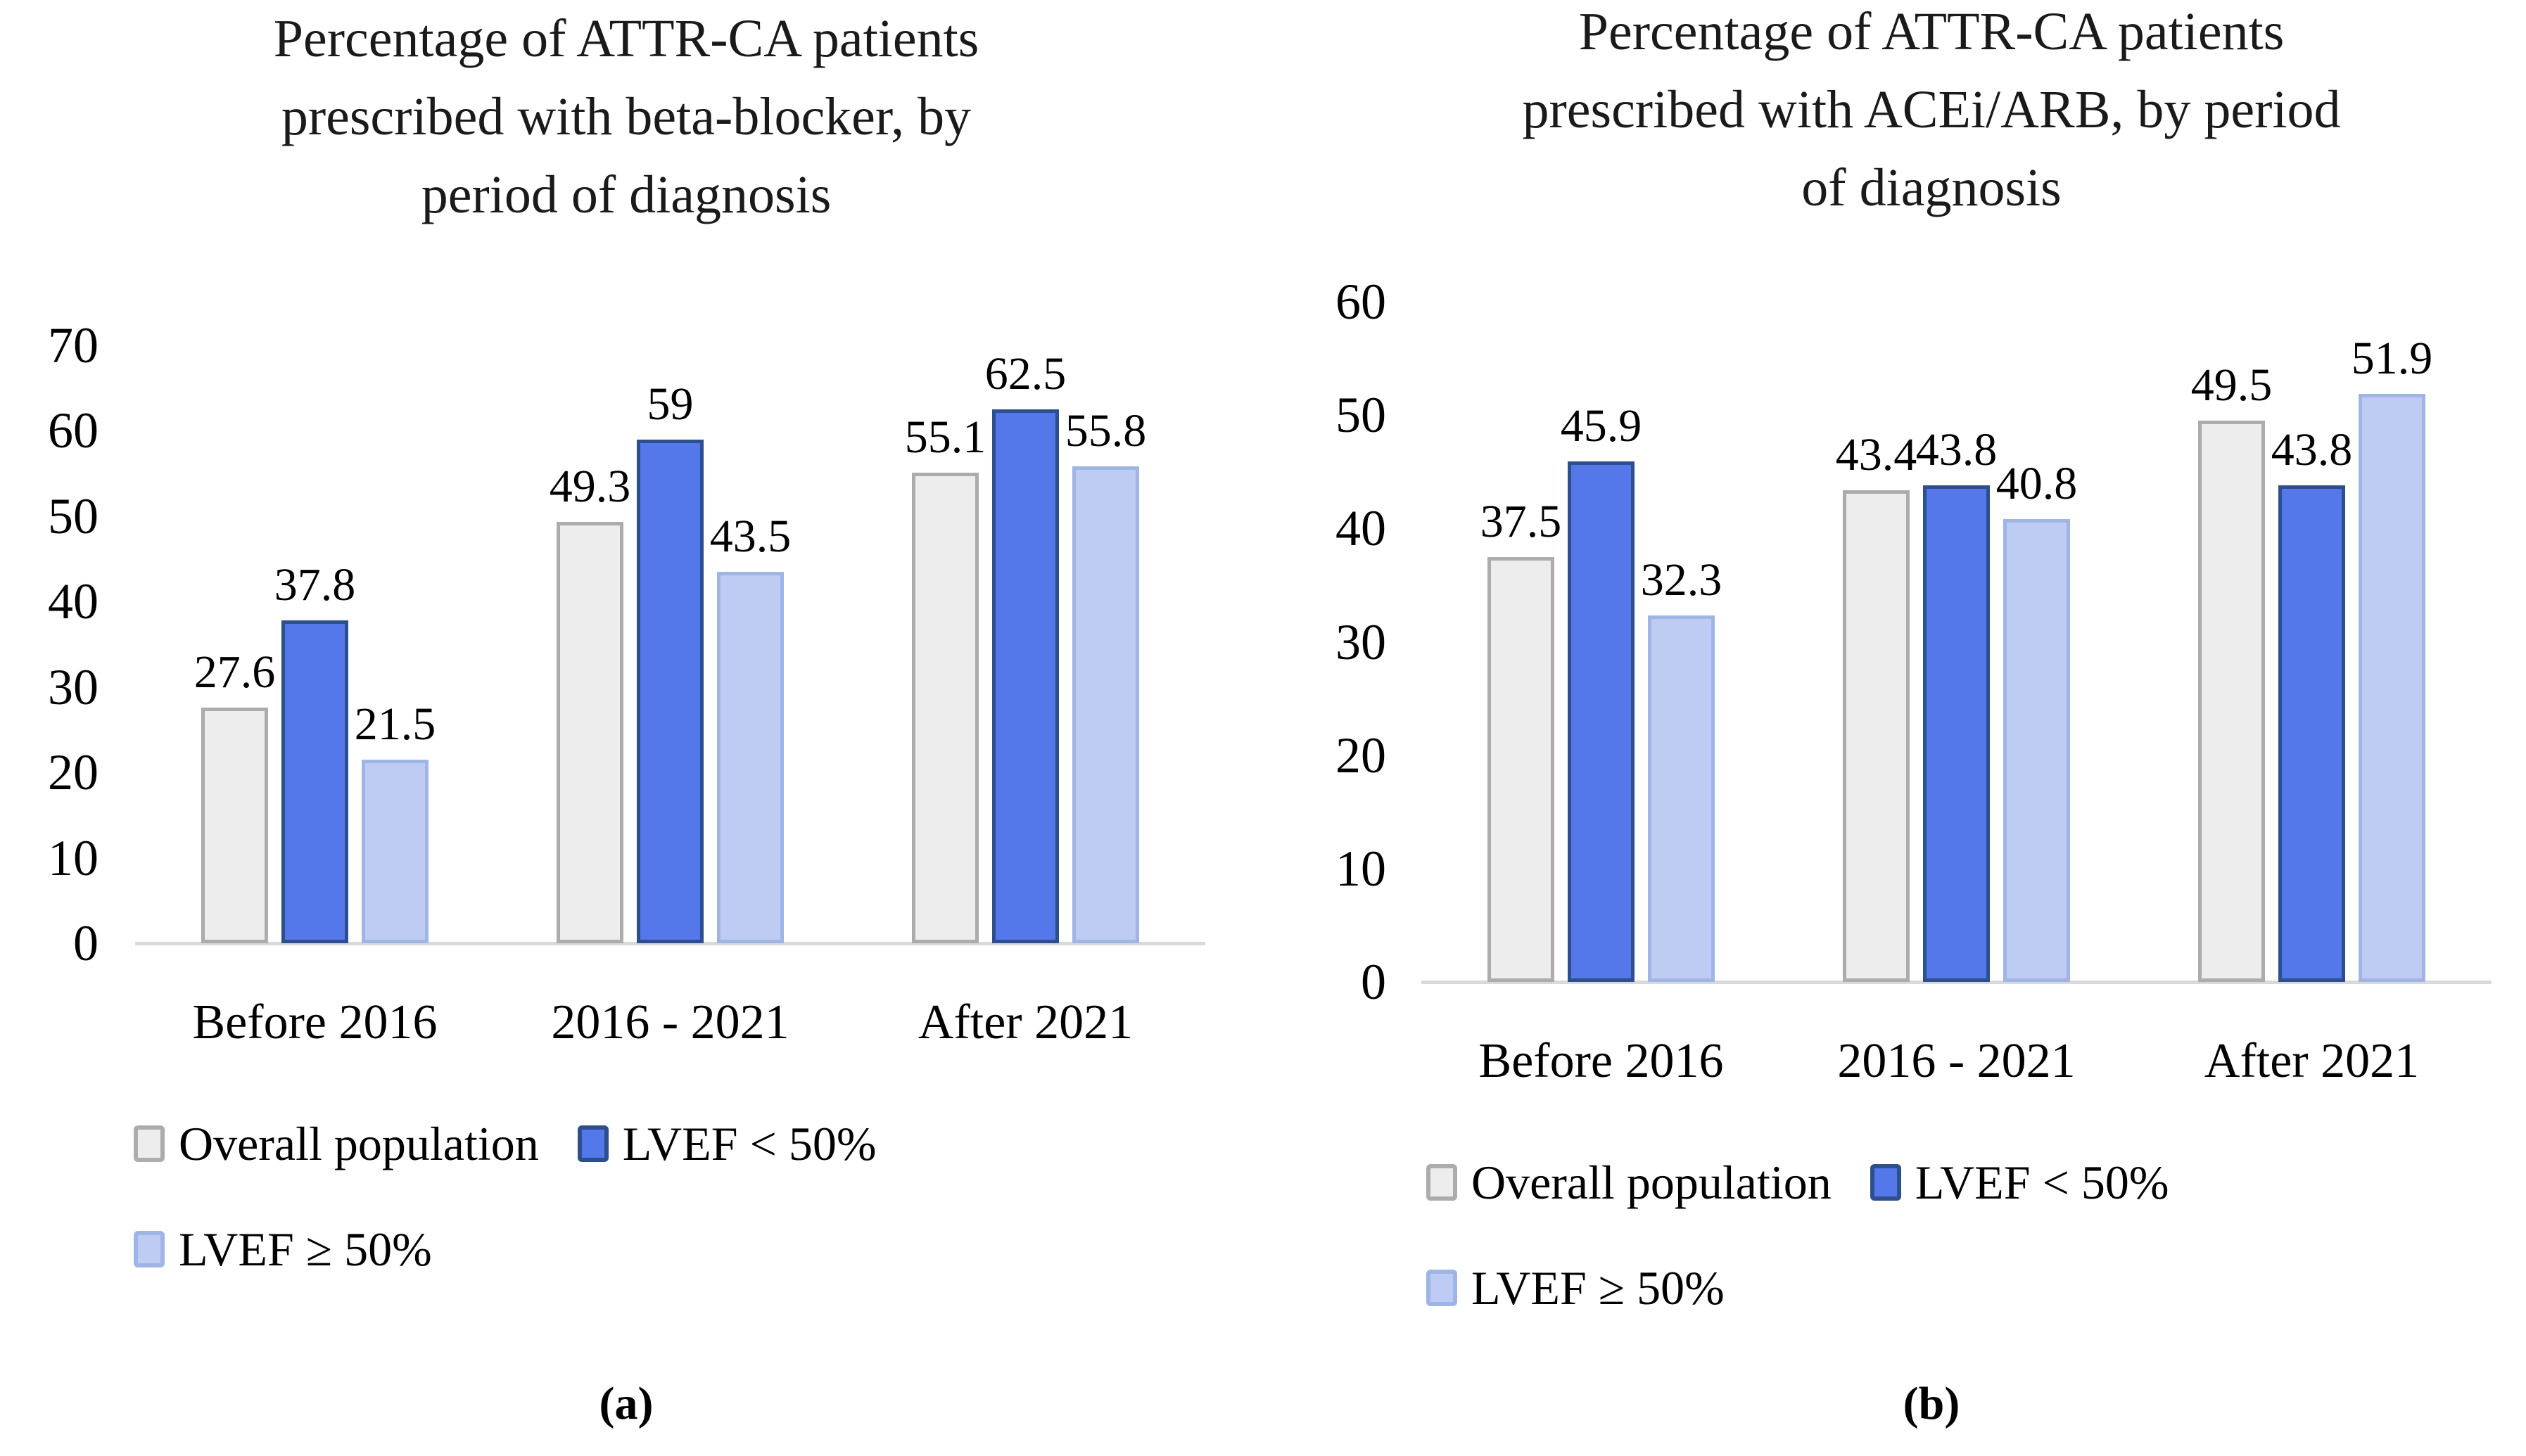  What do you see at coordinates (73, 345) in the screenshot?
I see `y-tick-label: 70` at bounding box center [73, 345].